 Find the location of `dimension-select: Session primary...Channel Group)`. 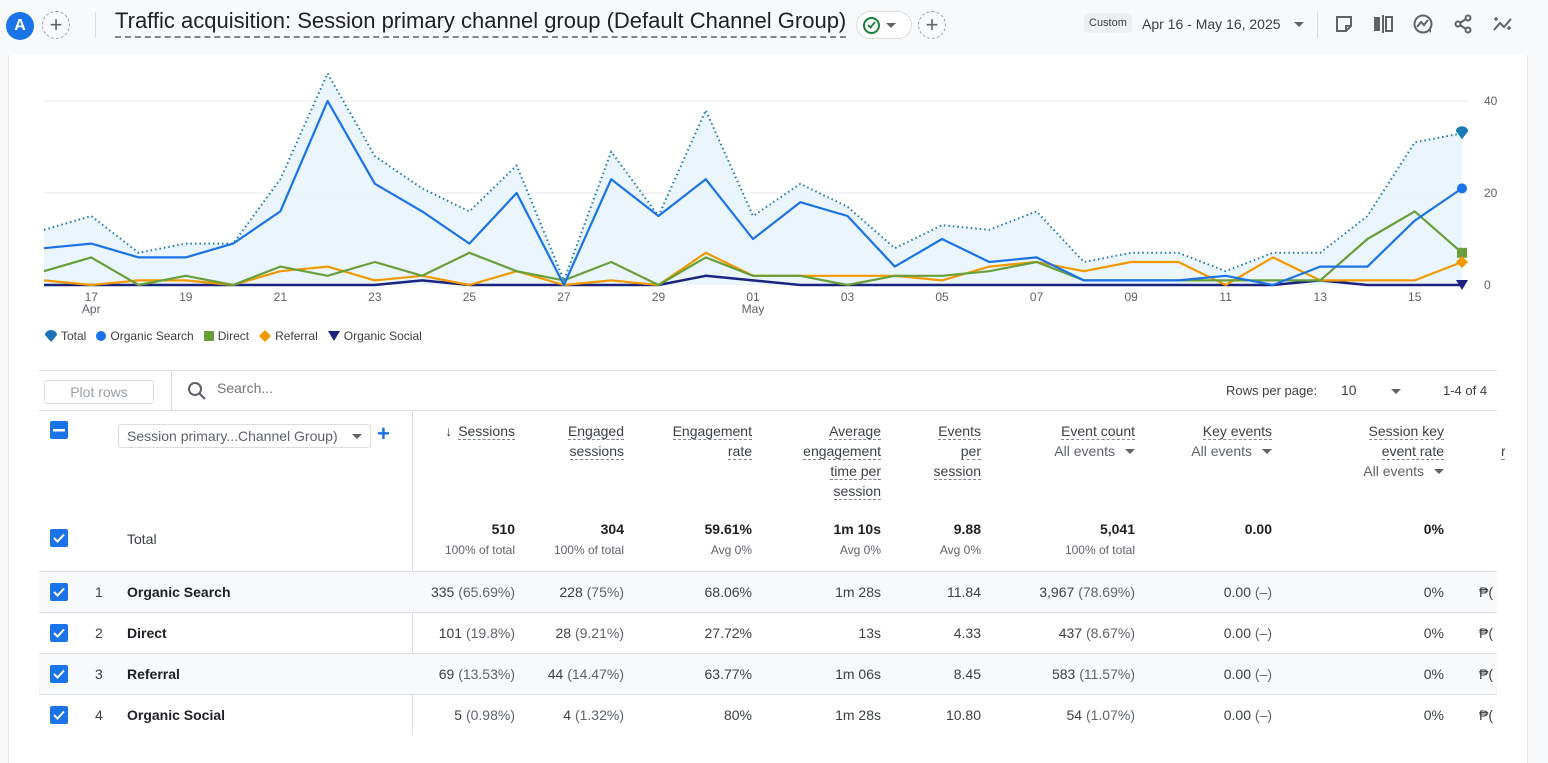

dimension-select: Session primary...Channel Group) is located at coordinates (244, 436).